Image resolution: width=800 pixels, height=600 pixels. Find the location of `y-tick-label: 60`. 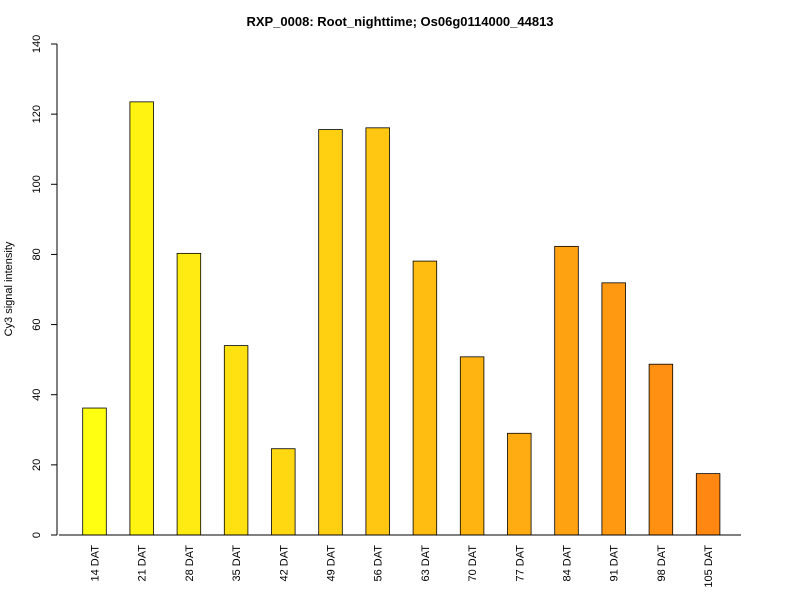

y-tick-label: 60 is located at coordinates (37, 324).